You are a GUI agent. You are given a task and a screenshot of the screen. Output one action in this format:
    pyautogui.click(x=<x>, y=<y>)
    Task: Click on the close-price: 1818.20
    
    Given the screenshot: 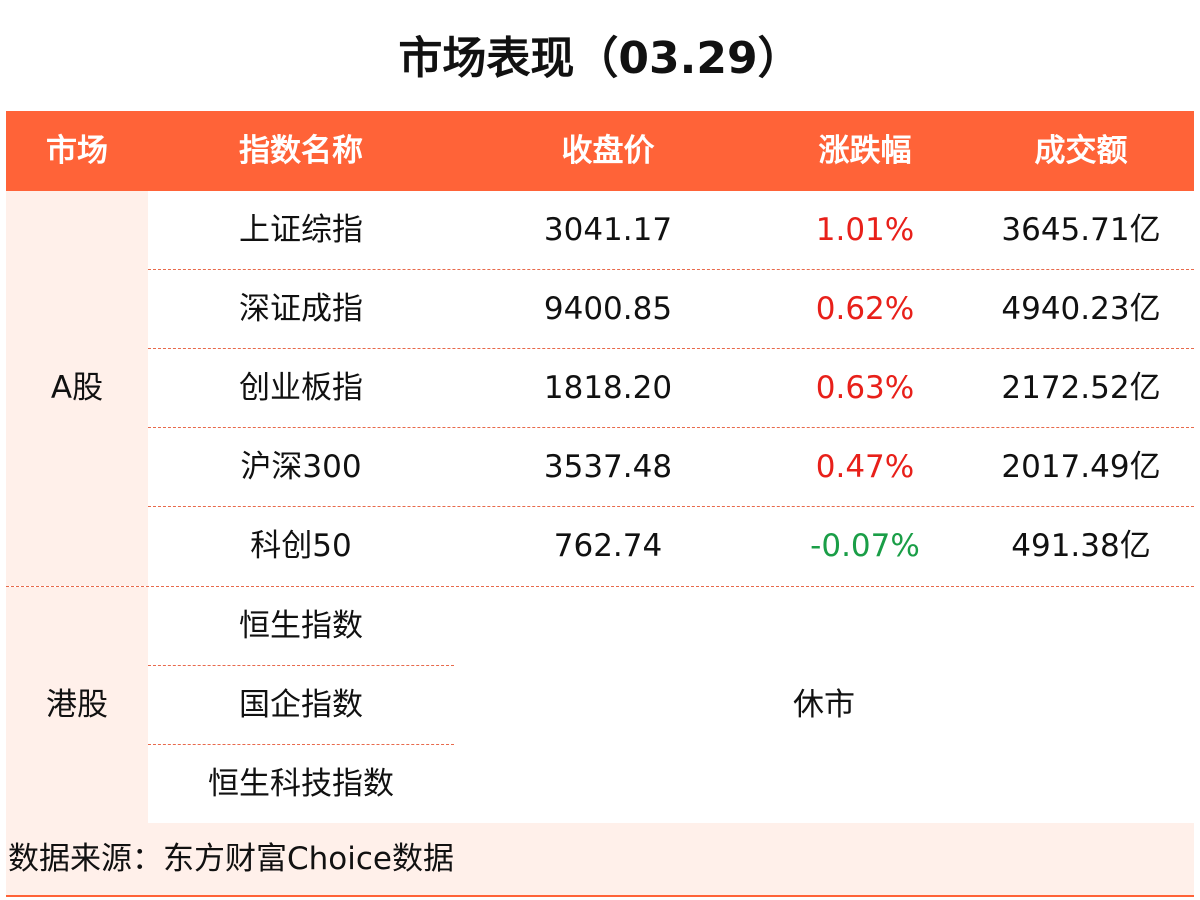 What is the action you would take?
    pyautogui.click(x=608, y=388)
    